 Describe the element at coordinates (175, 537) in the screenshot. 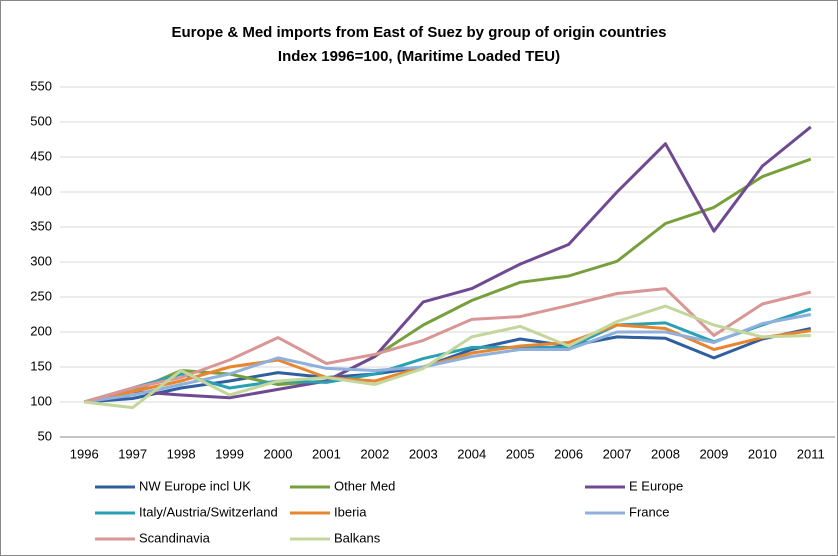

I see `legend-label: Scandinavia` at that location.